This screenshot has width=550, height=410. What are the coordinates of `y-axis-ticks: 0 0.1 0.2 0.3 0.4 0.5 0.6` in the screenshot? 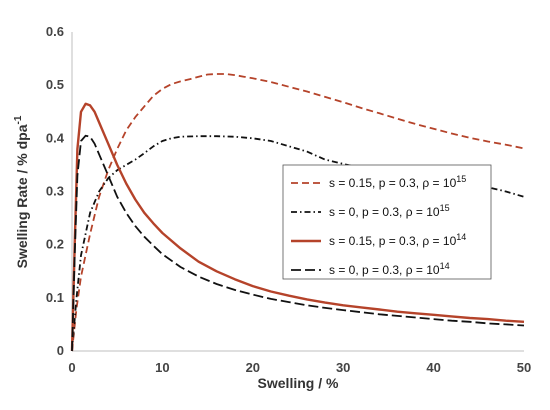 It's located at (55, 191).